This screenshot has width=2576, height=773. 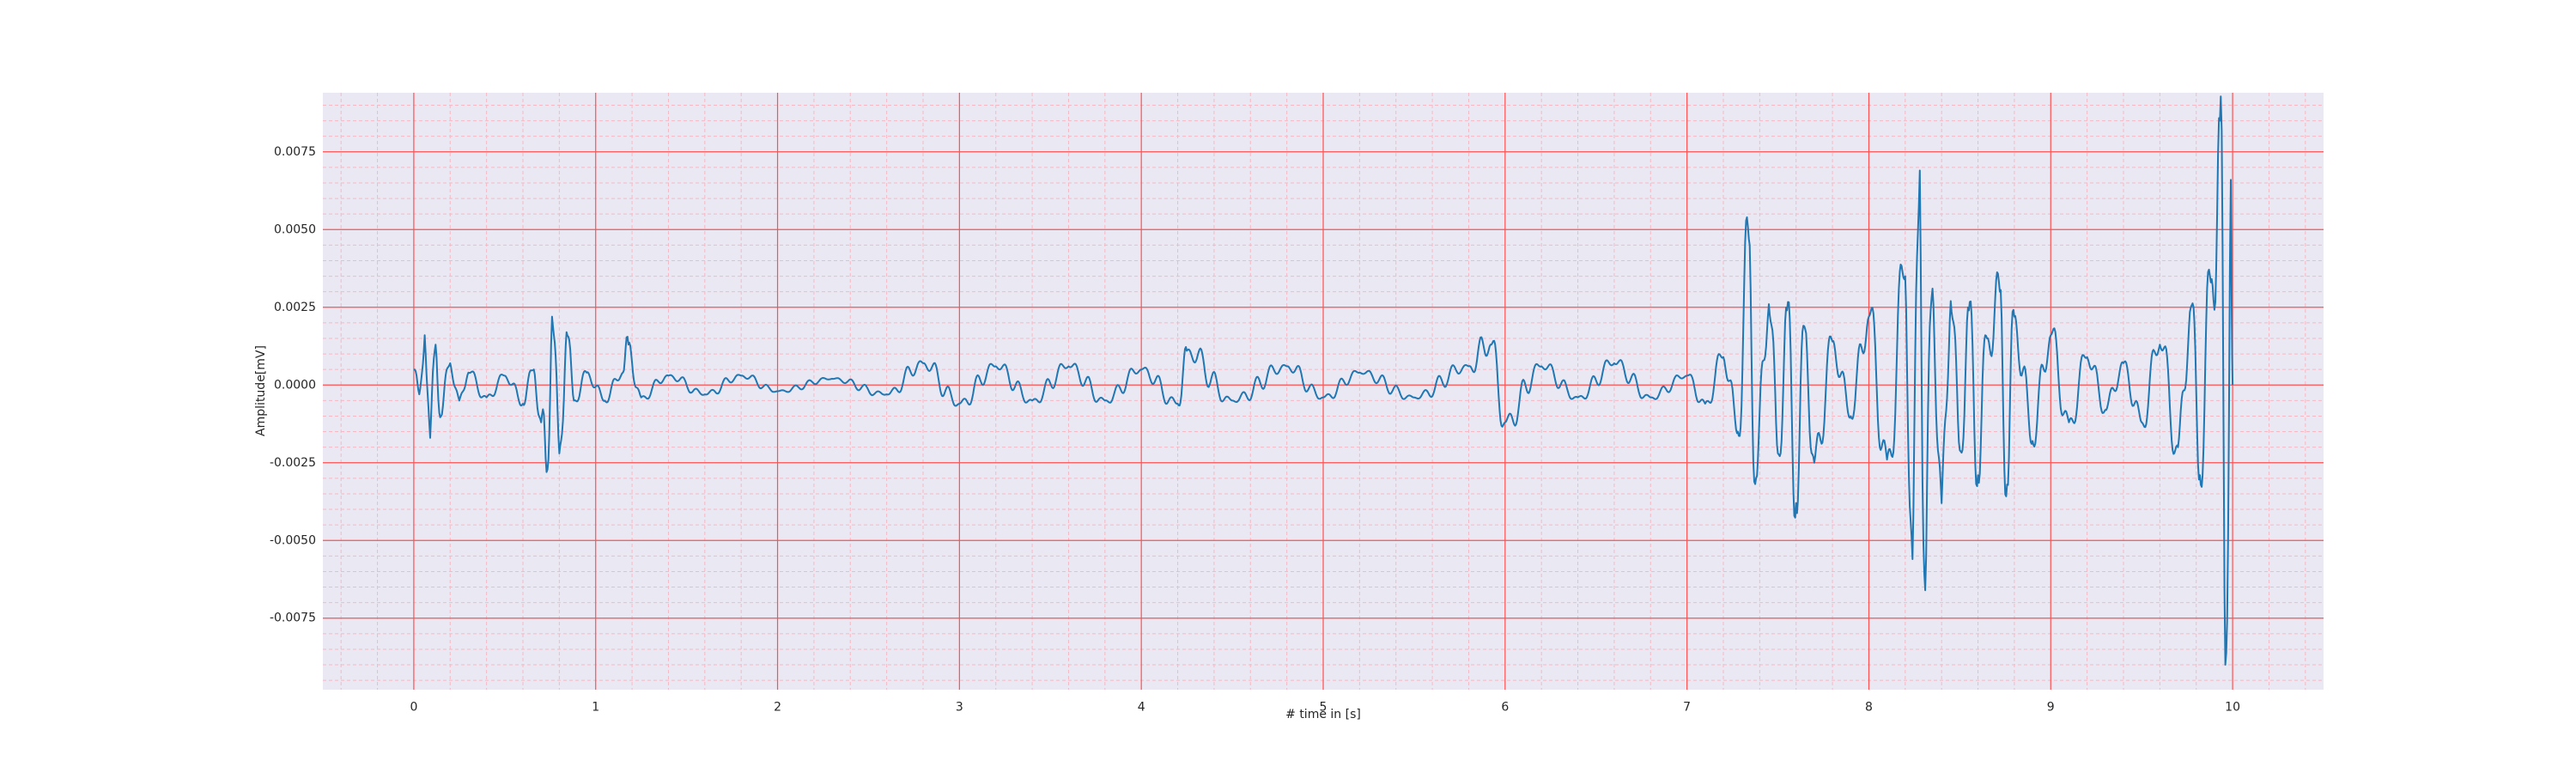 I want to click on y-tick-label: 0.0050, so click(x=295, y=229).